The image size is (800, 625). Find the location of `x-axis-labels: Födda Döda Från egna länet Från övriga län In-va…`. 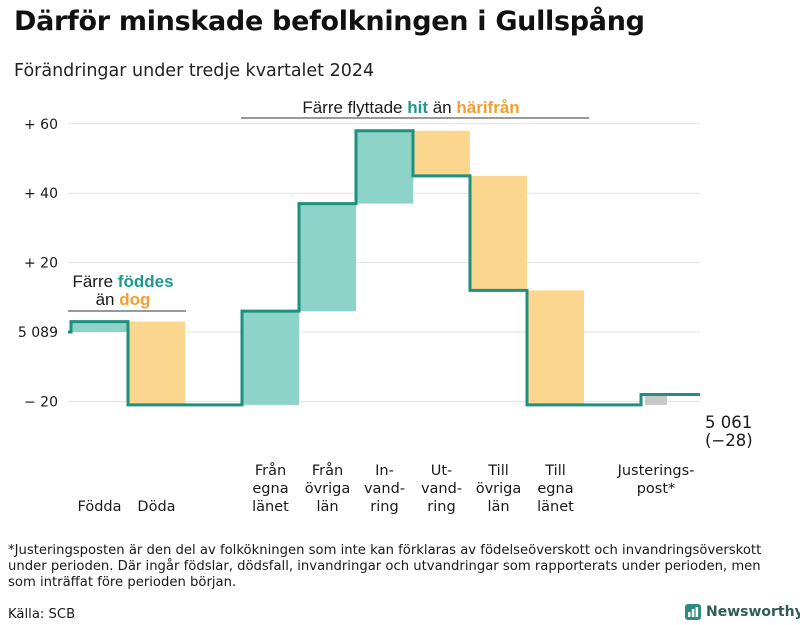

x-axis-labels: Födda Döda Från egna länet Från övriga län In-va… is located at coordinates (386, 488).